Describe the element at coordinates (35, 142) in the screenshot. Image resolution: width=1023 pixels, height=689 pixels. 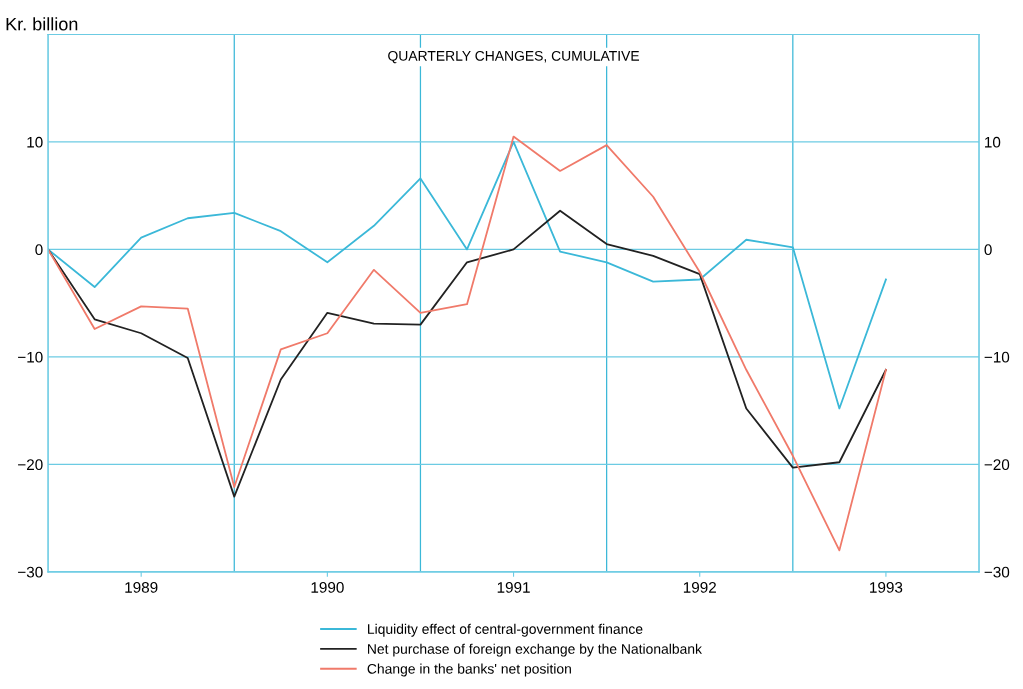
I see `y-tick-label: 10` at that location.